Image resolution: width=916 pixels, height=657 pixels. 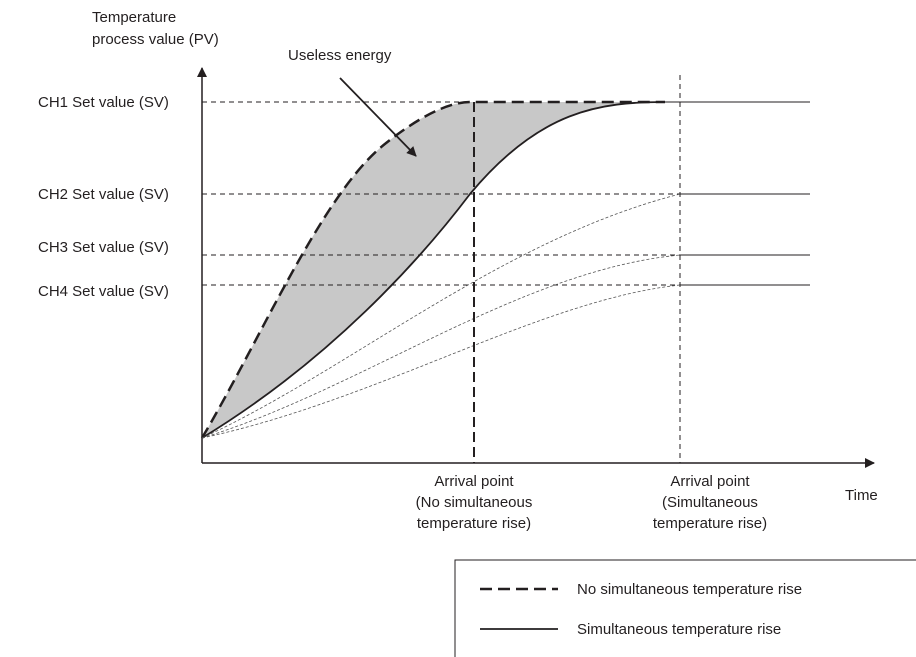 I want to click on arrival-label: (Simultaneous, so click(x=710, y=502).